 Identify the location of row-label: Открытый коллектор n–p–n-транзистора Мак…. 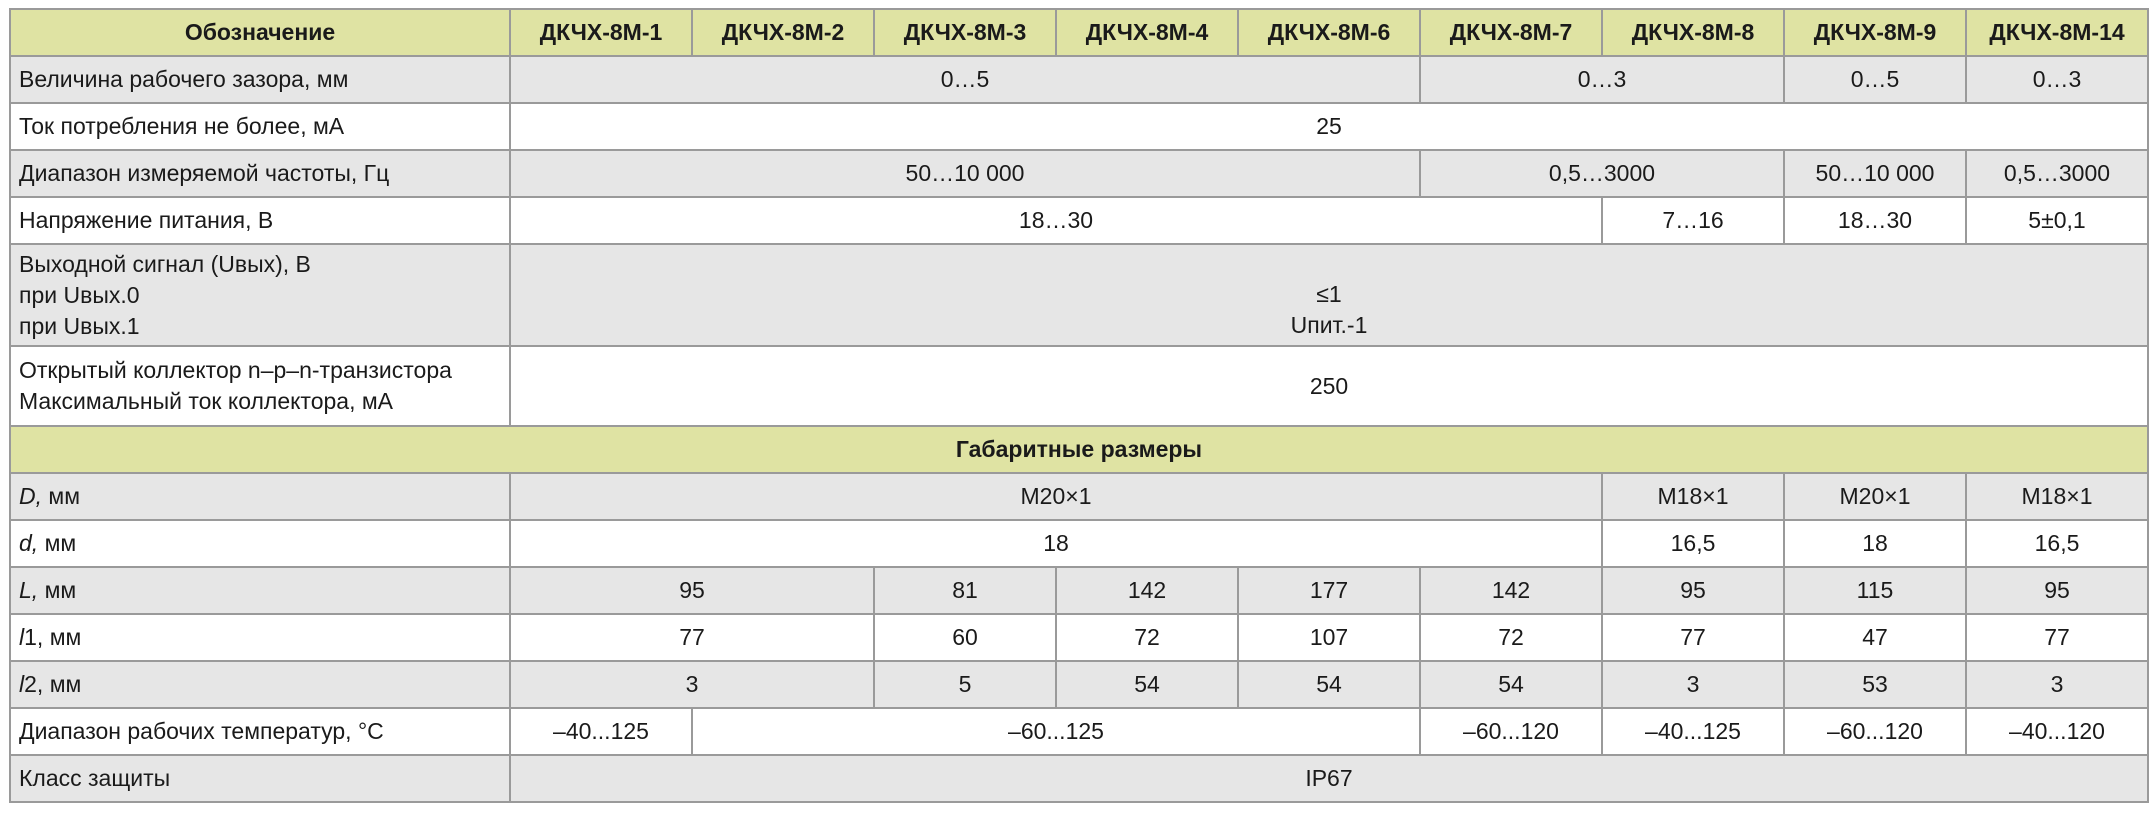
(260, 386).